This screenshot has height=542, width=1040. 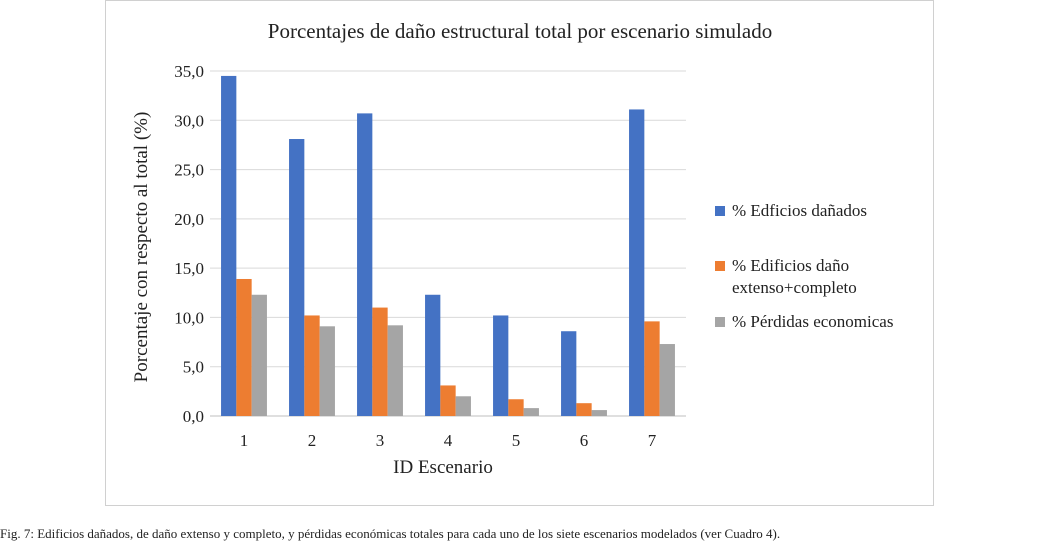 What do you see at coordinates (189, 268) in the screenshot?
I see `y-tick-label: 15,0` at bounding box center [189, 268].